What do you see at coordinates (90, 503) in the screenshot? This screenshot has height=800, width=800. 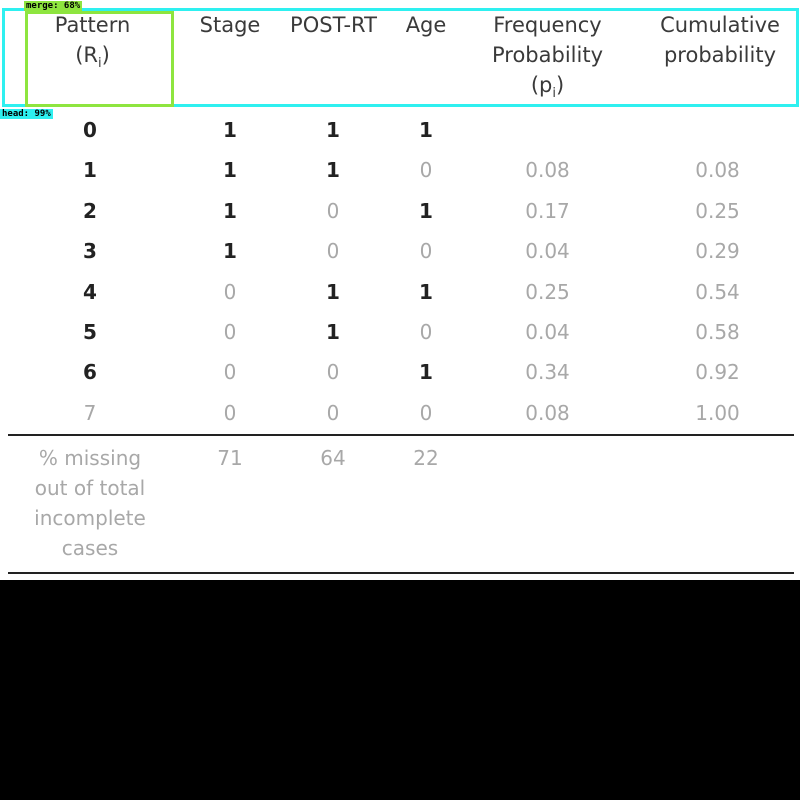 I see `footer-label: % missing out of total incomplete cases` at bounding box center [90, 503].